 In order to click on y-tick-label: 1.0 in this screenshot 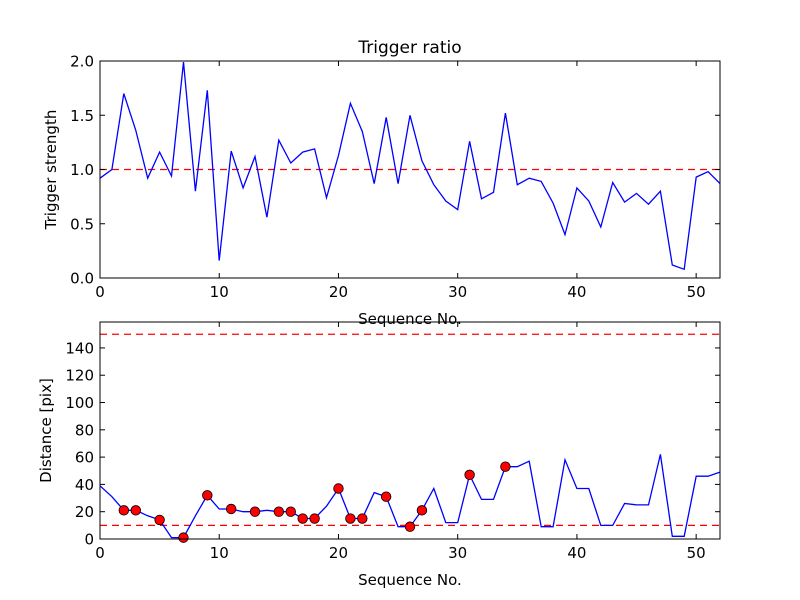, I will do `click(82, 170)`.